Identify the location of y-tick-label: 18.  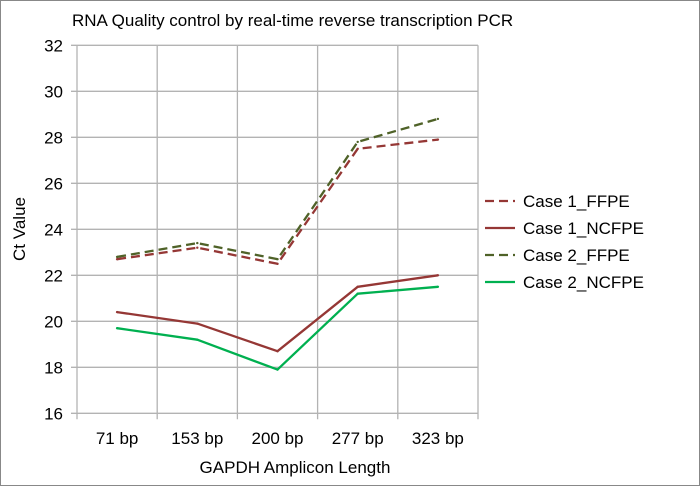
(53, 367).